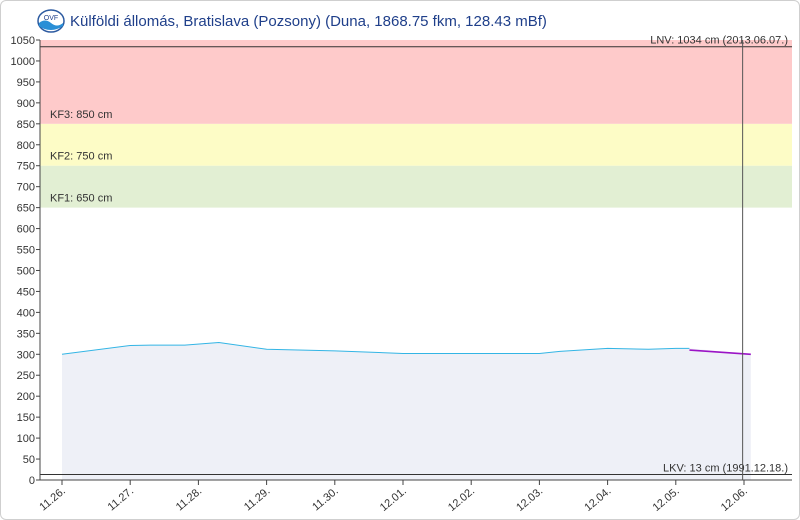  I want to click on band-label-2: KF2: 750 cm, so click(81, 157).